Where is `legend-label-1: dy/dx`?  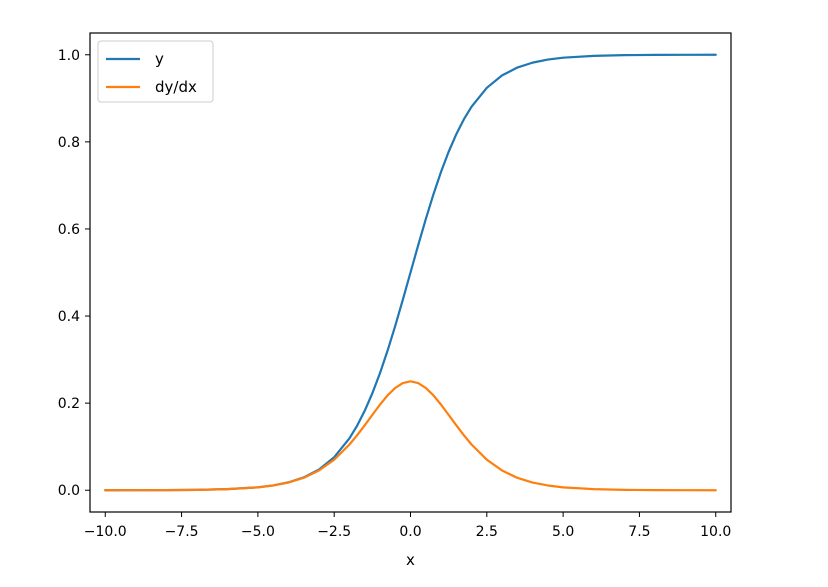
legend-label-1: dy/dx is located at coordinates (176, 87).